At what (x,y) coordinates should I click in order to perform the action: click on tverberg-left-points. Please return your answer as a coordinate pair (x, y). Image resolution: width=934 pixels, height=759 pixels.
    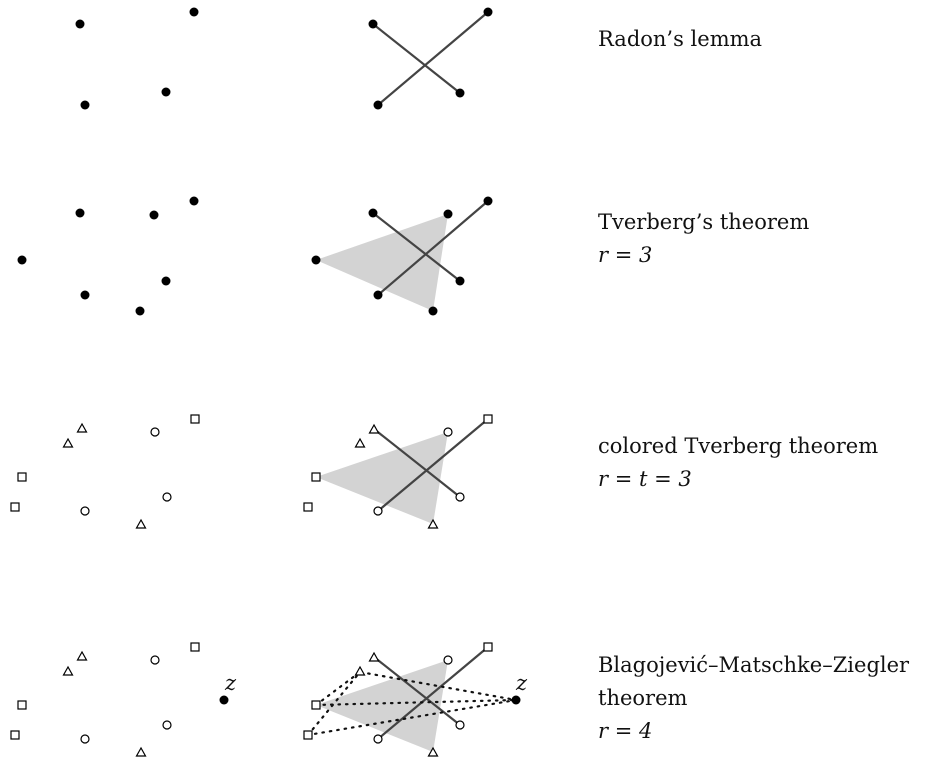
    Looking at the image, I should click on (108, 256).